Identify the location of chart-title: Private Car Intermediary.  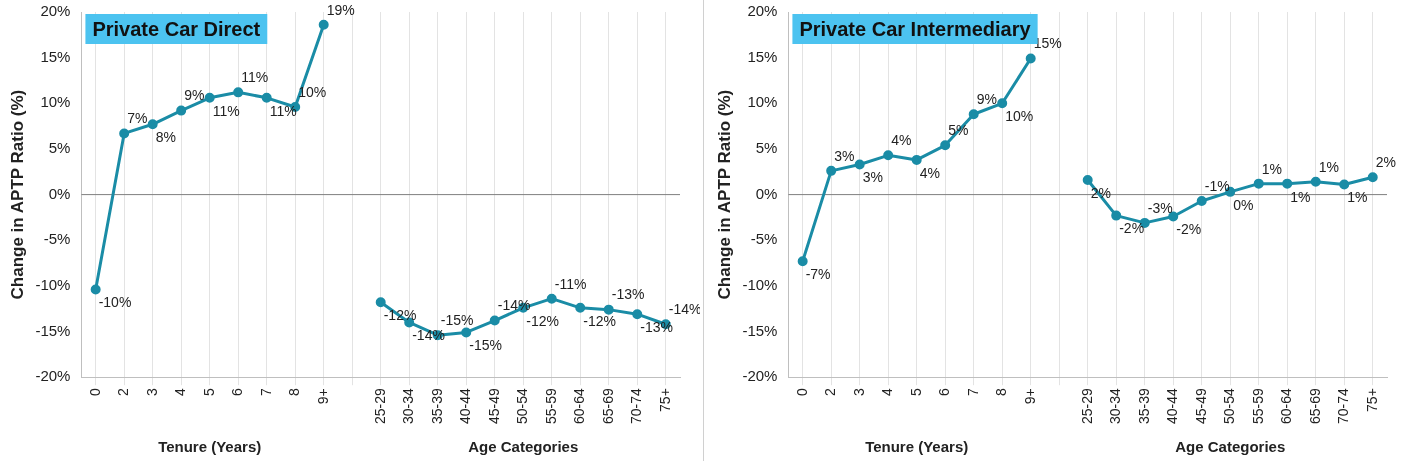
(915, 28).